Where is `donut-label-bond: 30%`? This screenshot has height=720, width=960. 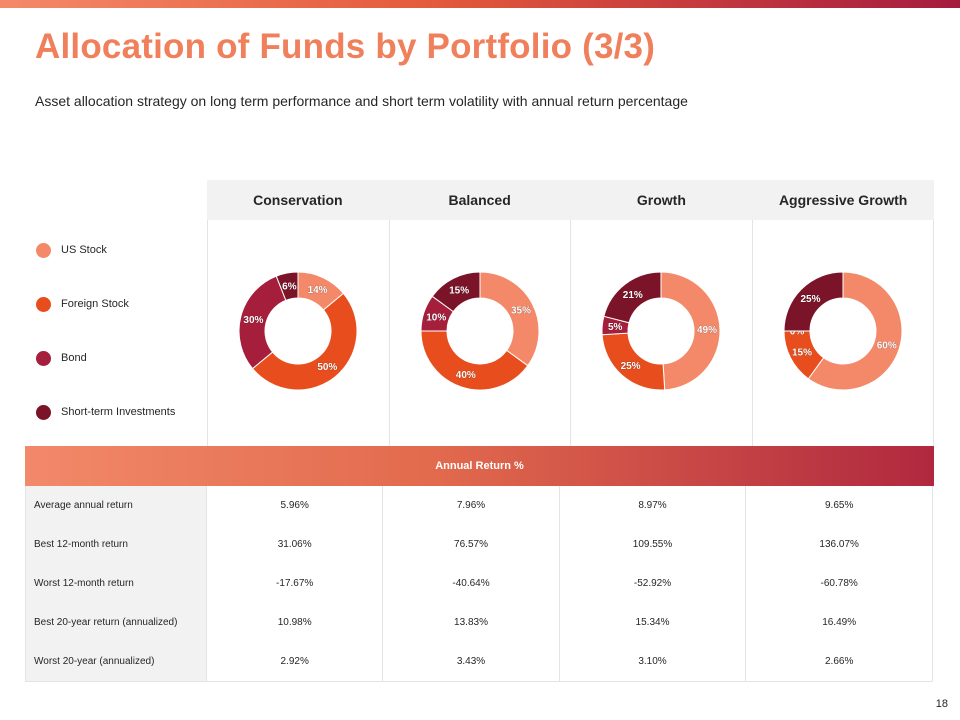 donut-label-bond: 30% is located at coordinates (253, 320).